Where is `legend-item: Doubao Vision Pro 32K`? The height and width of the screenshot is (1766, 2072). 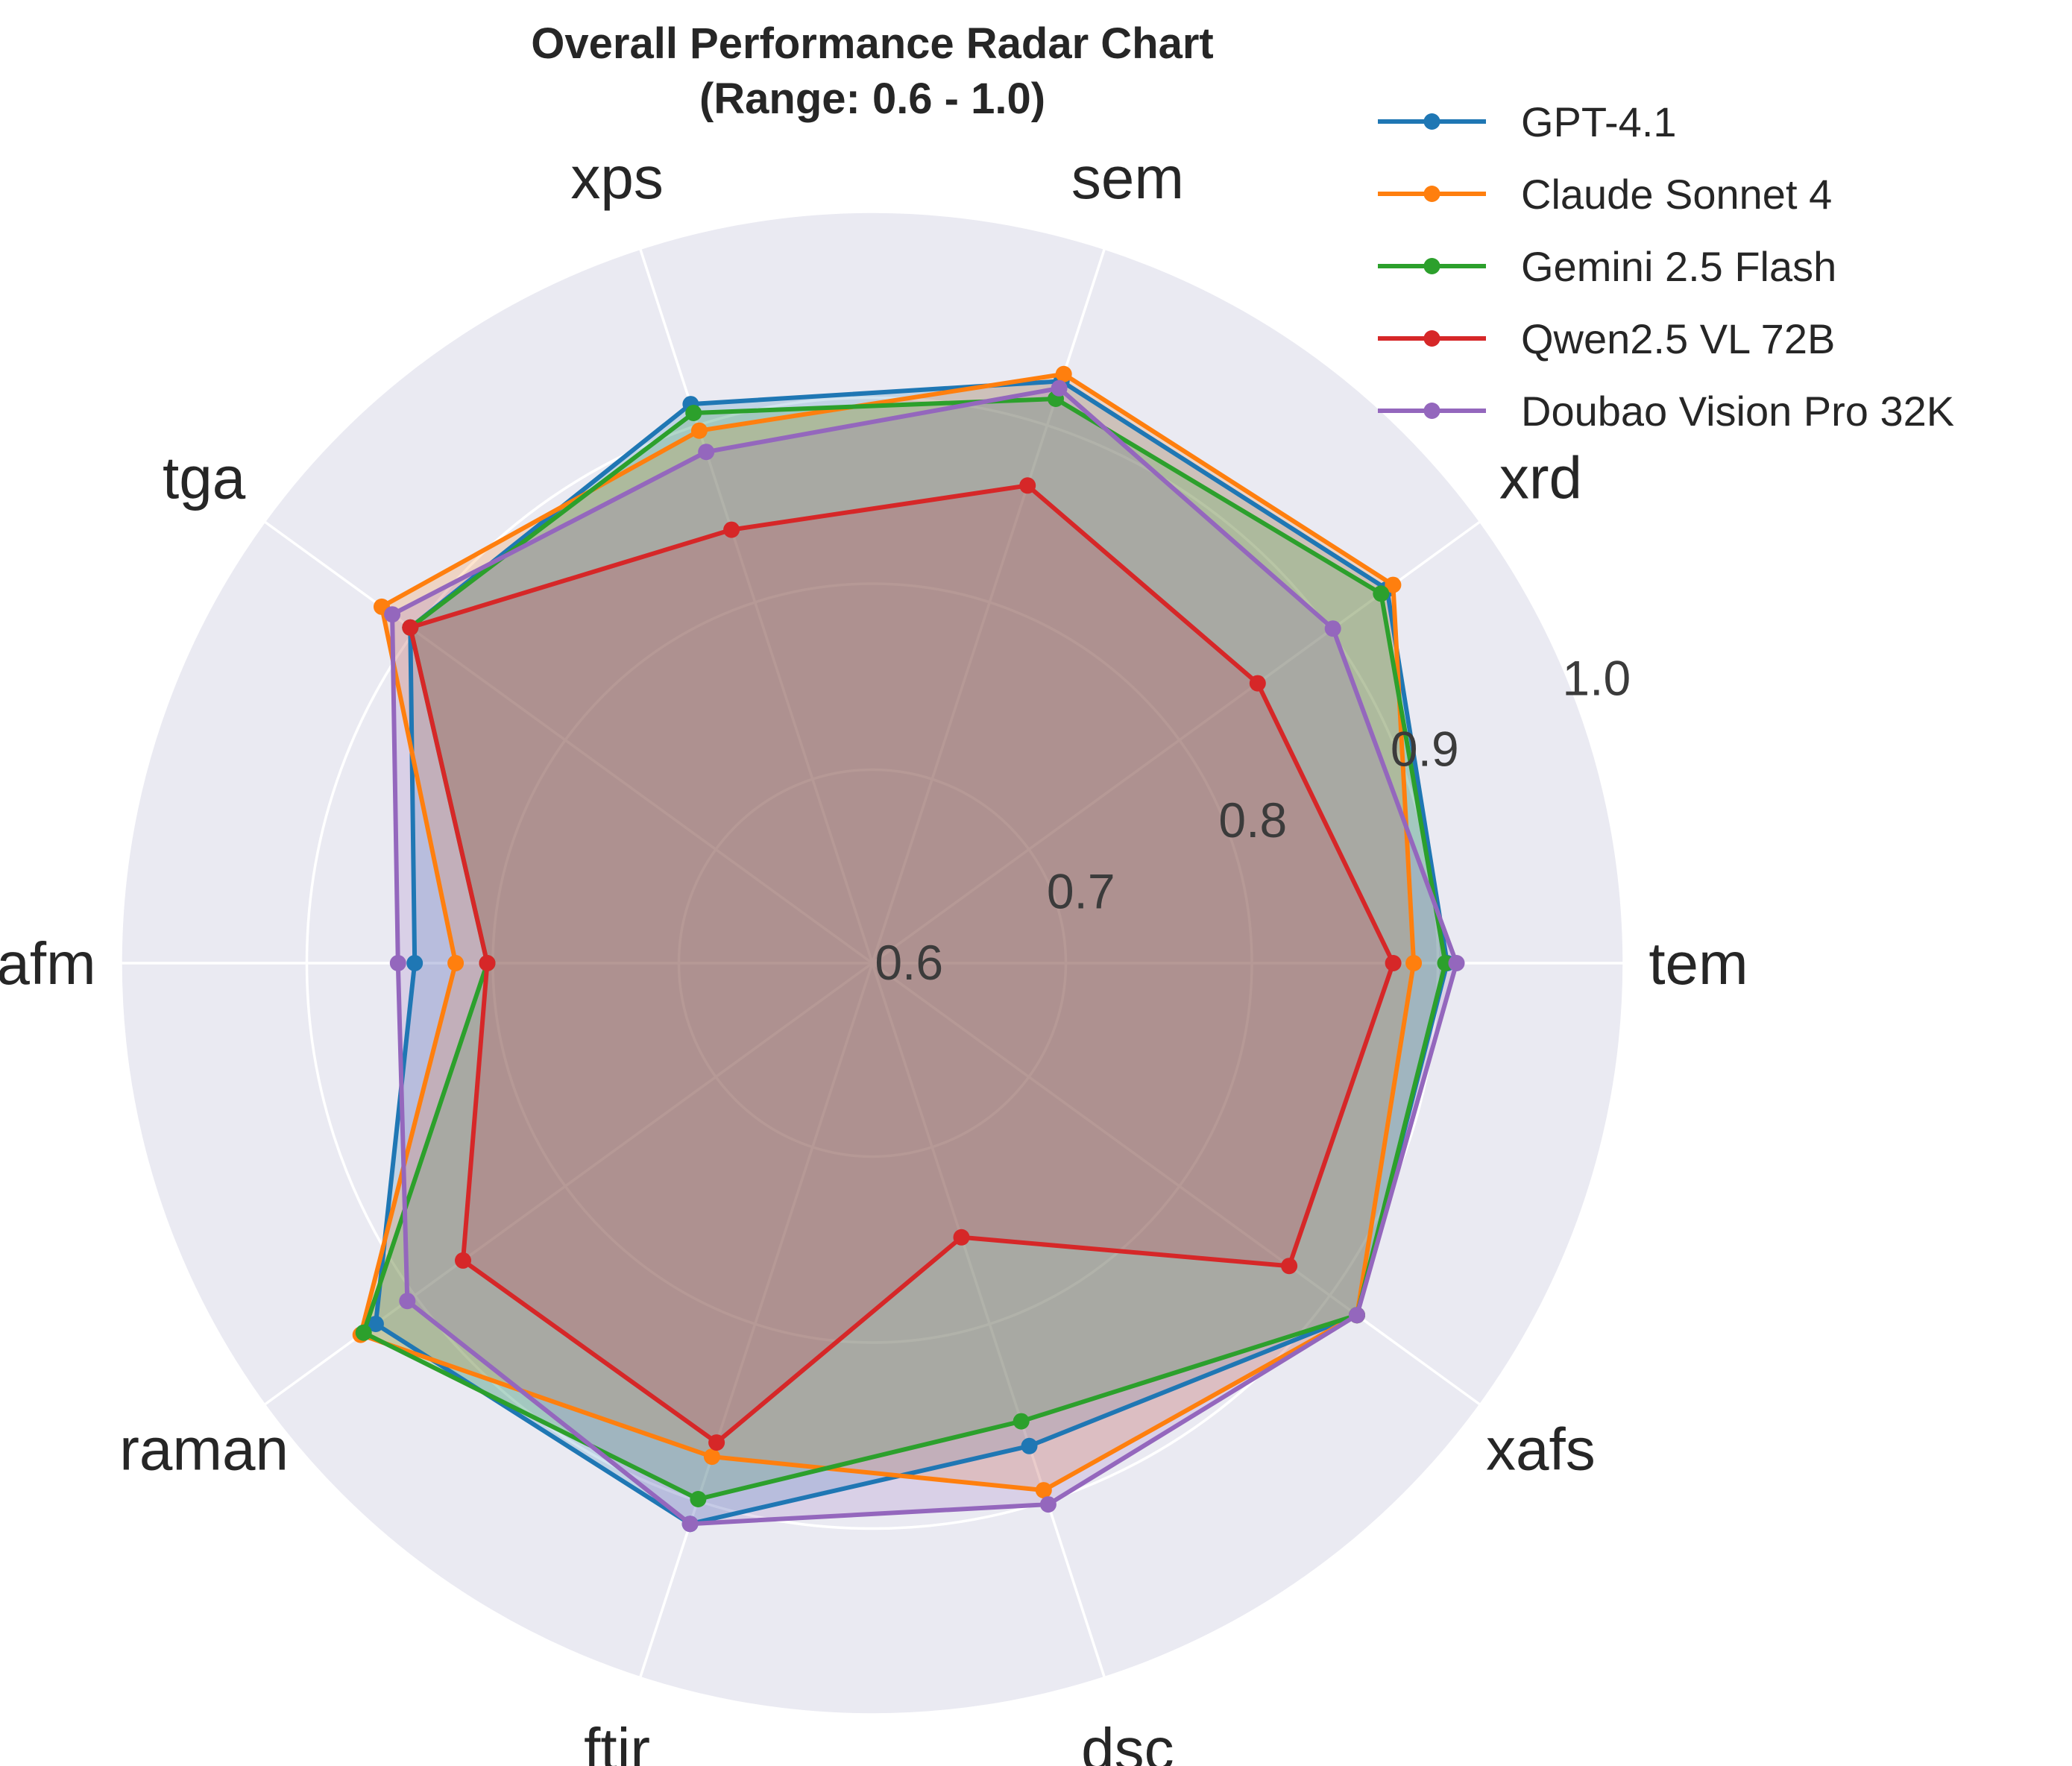 legend-item: Doubao Vision Pro 32K is located at coordinates (1666, 411).